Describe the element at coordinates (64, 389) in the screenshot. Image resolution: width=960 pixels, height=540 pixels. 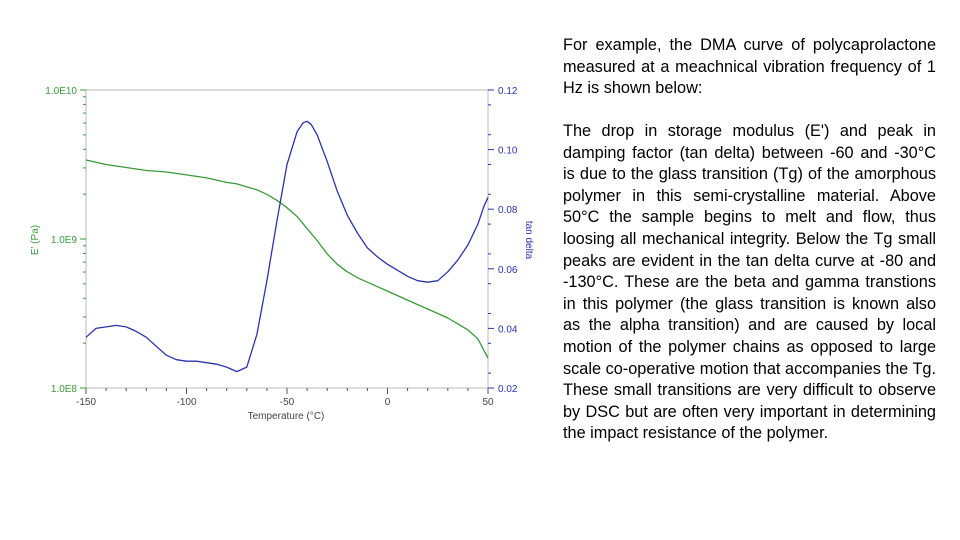
I see `y-left-tick-label: 1.0E8` at that location.